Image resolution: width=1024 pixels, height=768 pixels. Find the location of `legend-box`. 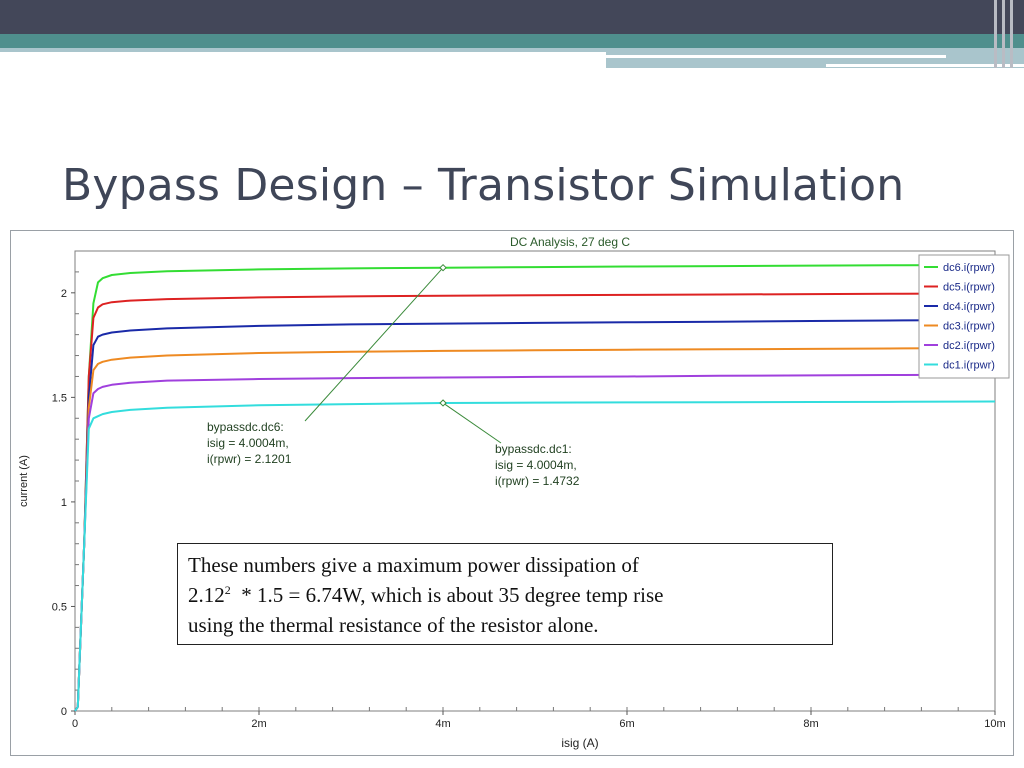

legend-box is located at coordinates (964, 316).